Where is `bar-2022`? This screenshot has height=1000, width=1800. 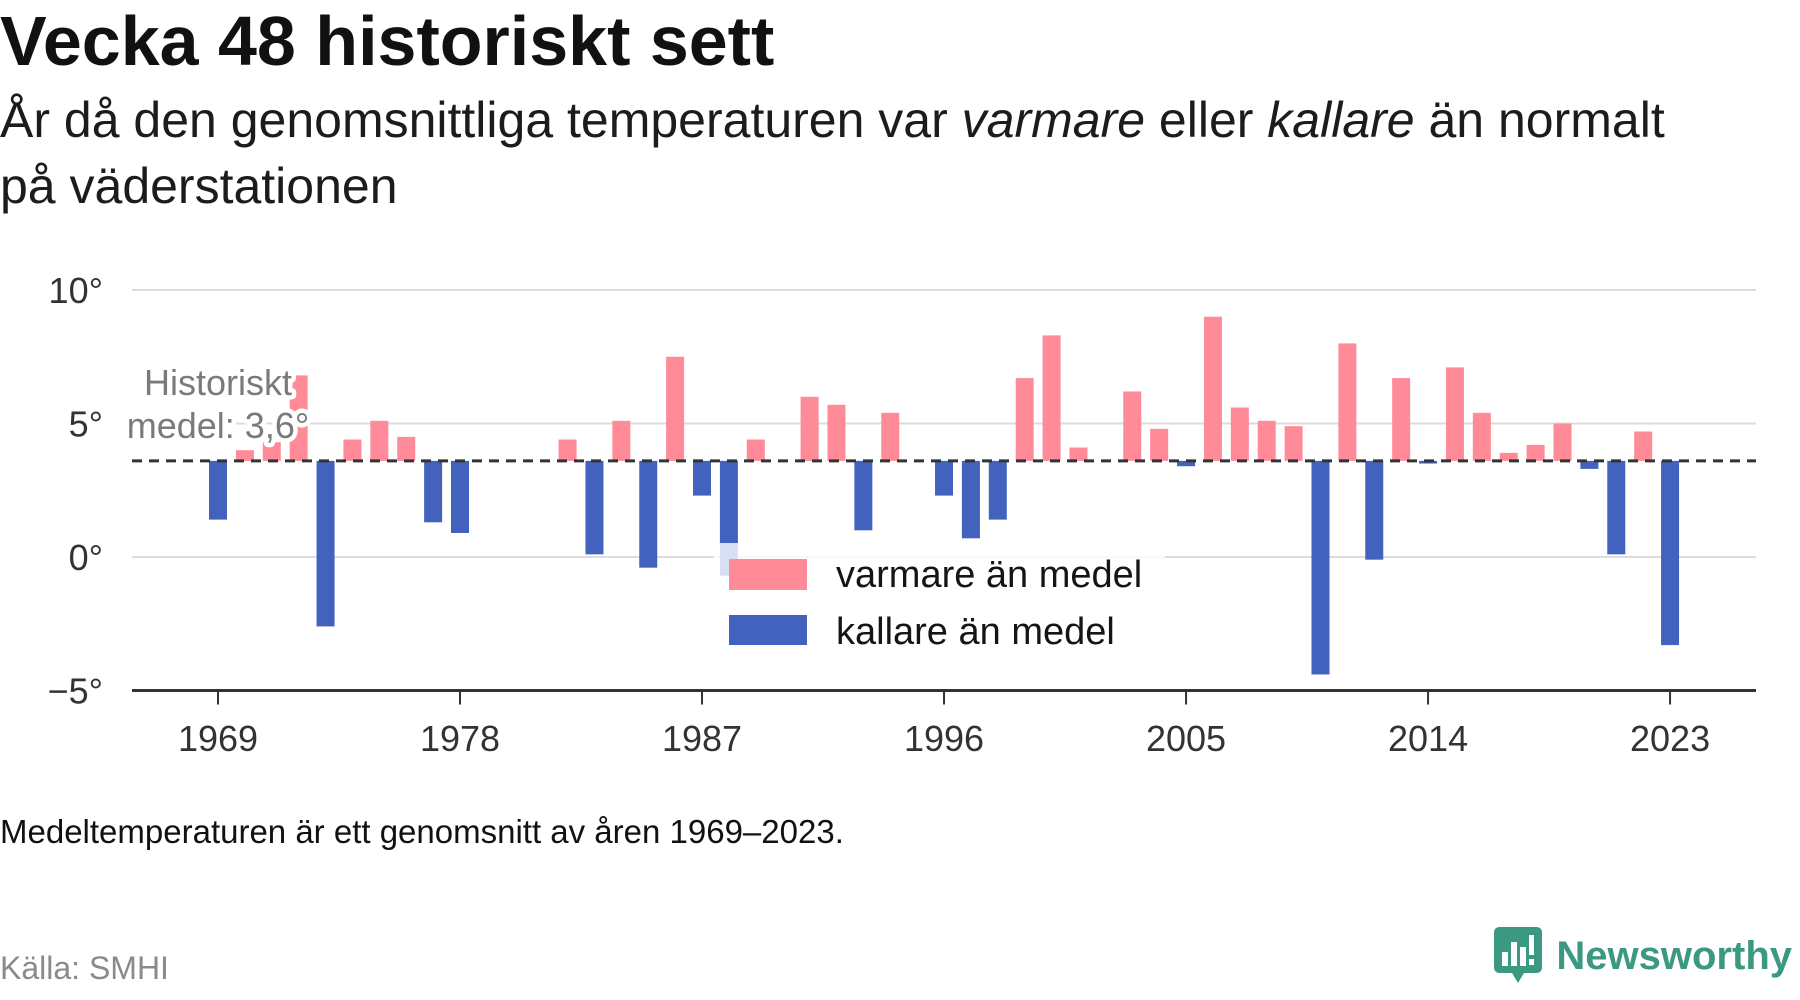
bar-2022 is located at coordinates (1643, 446).